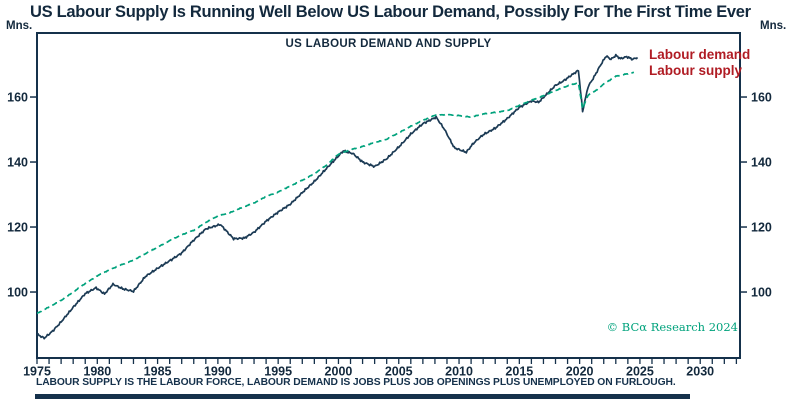  What do you see at coordinates (388, 44) in the screenshot?
I see `chart-title: US LABOUR DEMAND AND SUPPLY` at bounding box center [388, 44].